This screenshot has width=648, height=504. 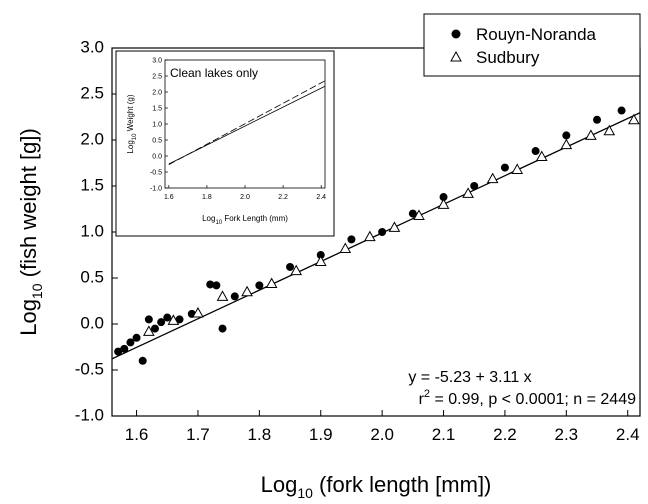 I want to click on legend-marker-sudbury, so click(x=456, y=56).